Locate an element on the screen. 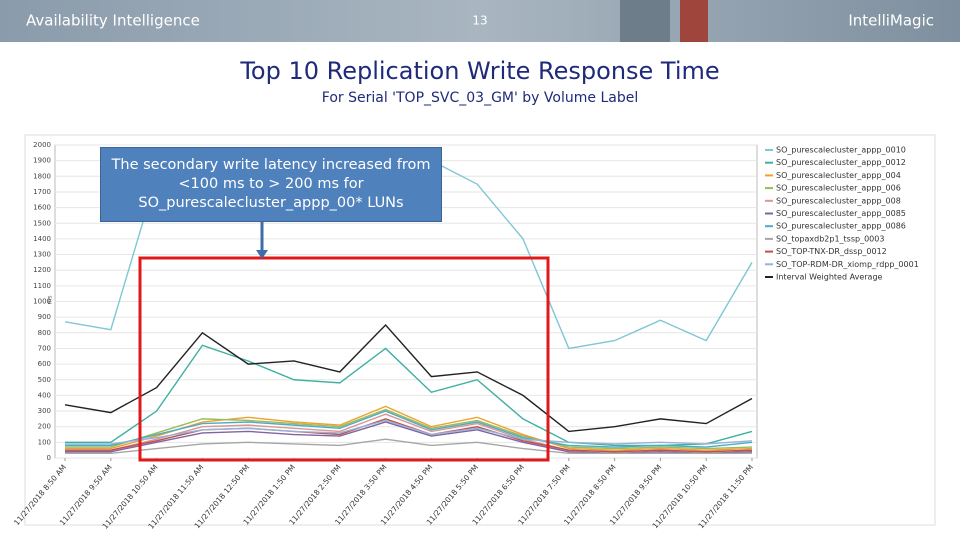 The height and width of the screenshot is (540, 960). y-tick-label: 2000 is located at coordinates (42, 145).